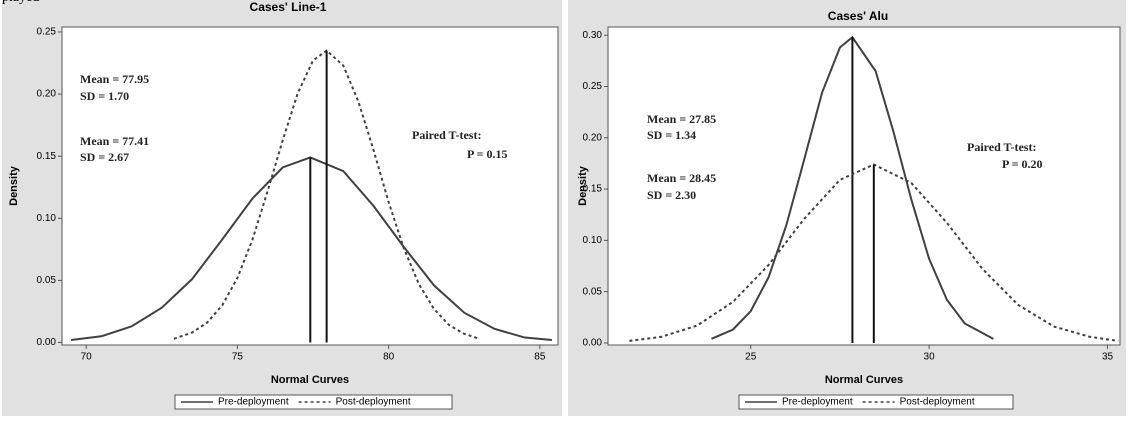 This screenshot has width=1128, height=423. I want to click on x-tick-label: 80, so click(389, 357).